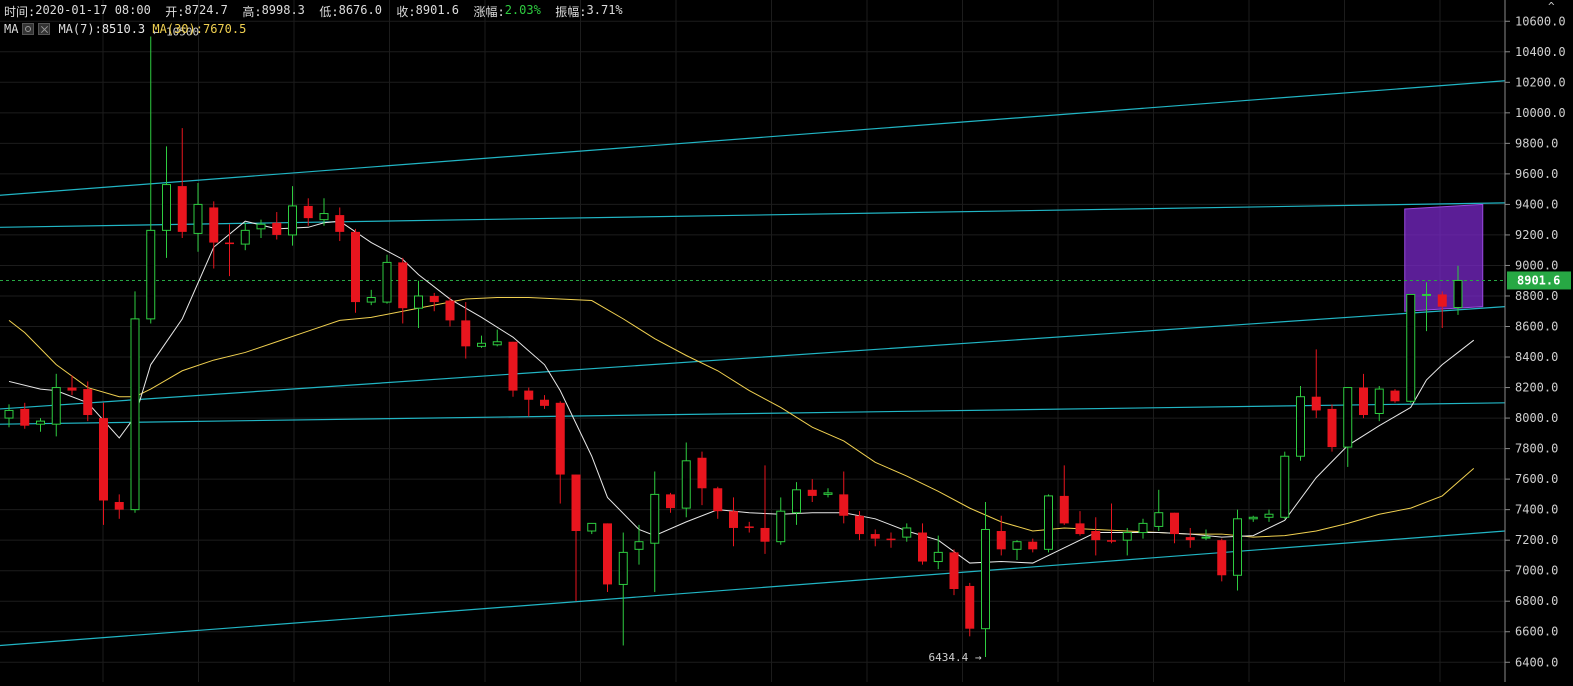 The image size is (1573, 686). I want to click on ma-indicator-bar: MA MA(7): 8510.3 MA(30): 7670.5, so click(125, 29).